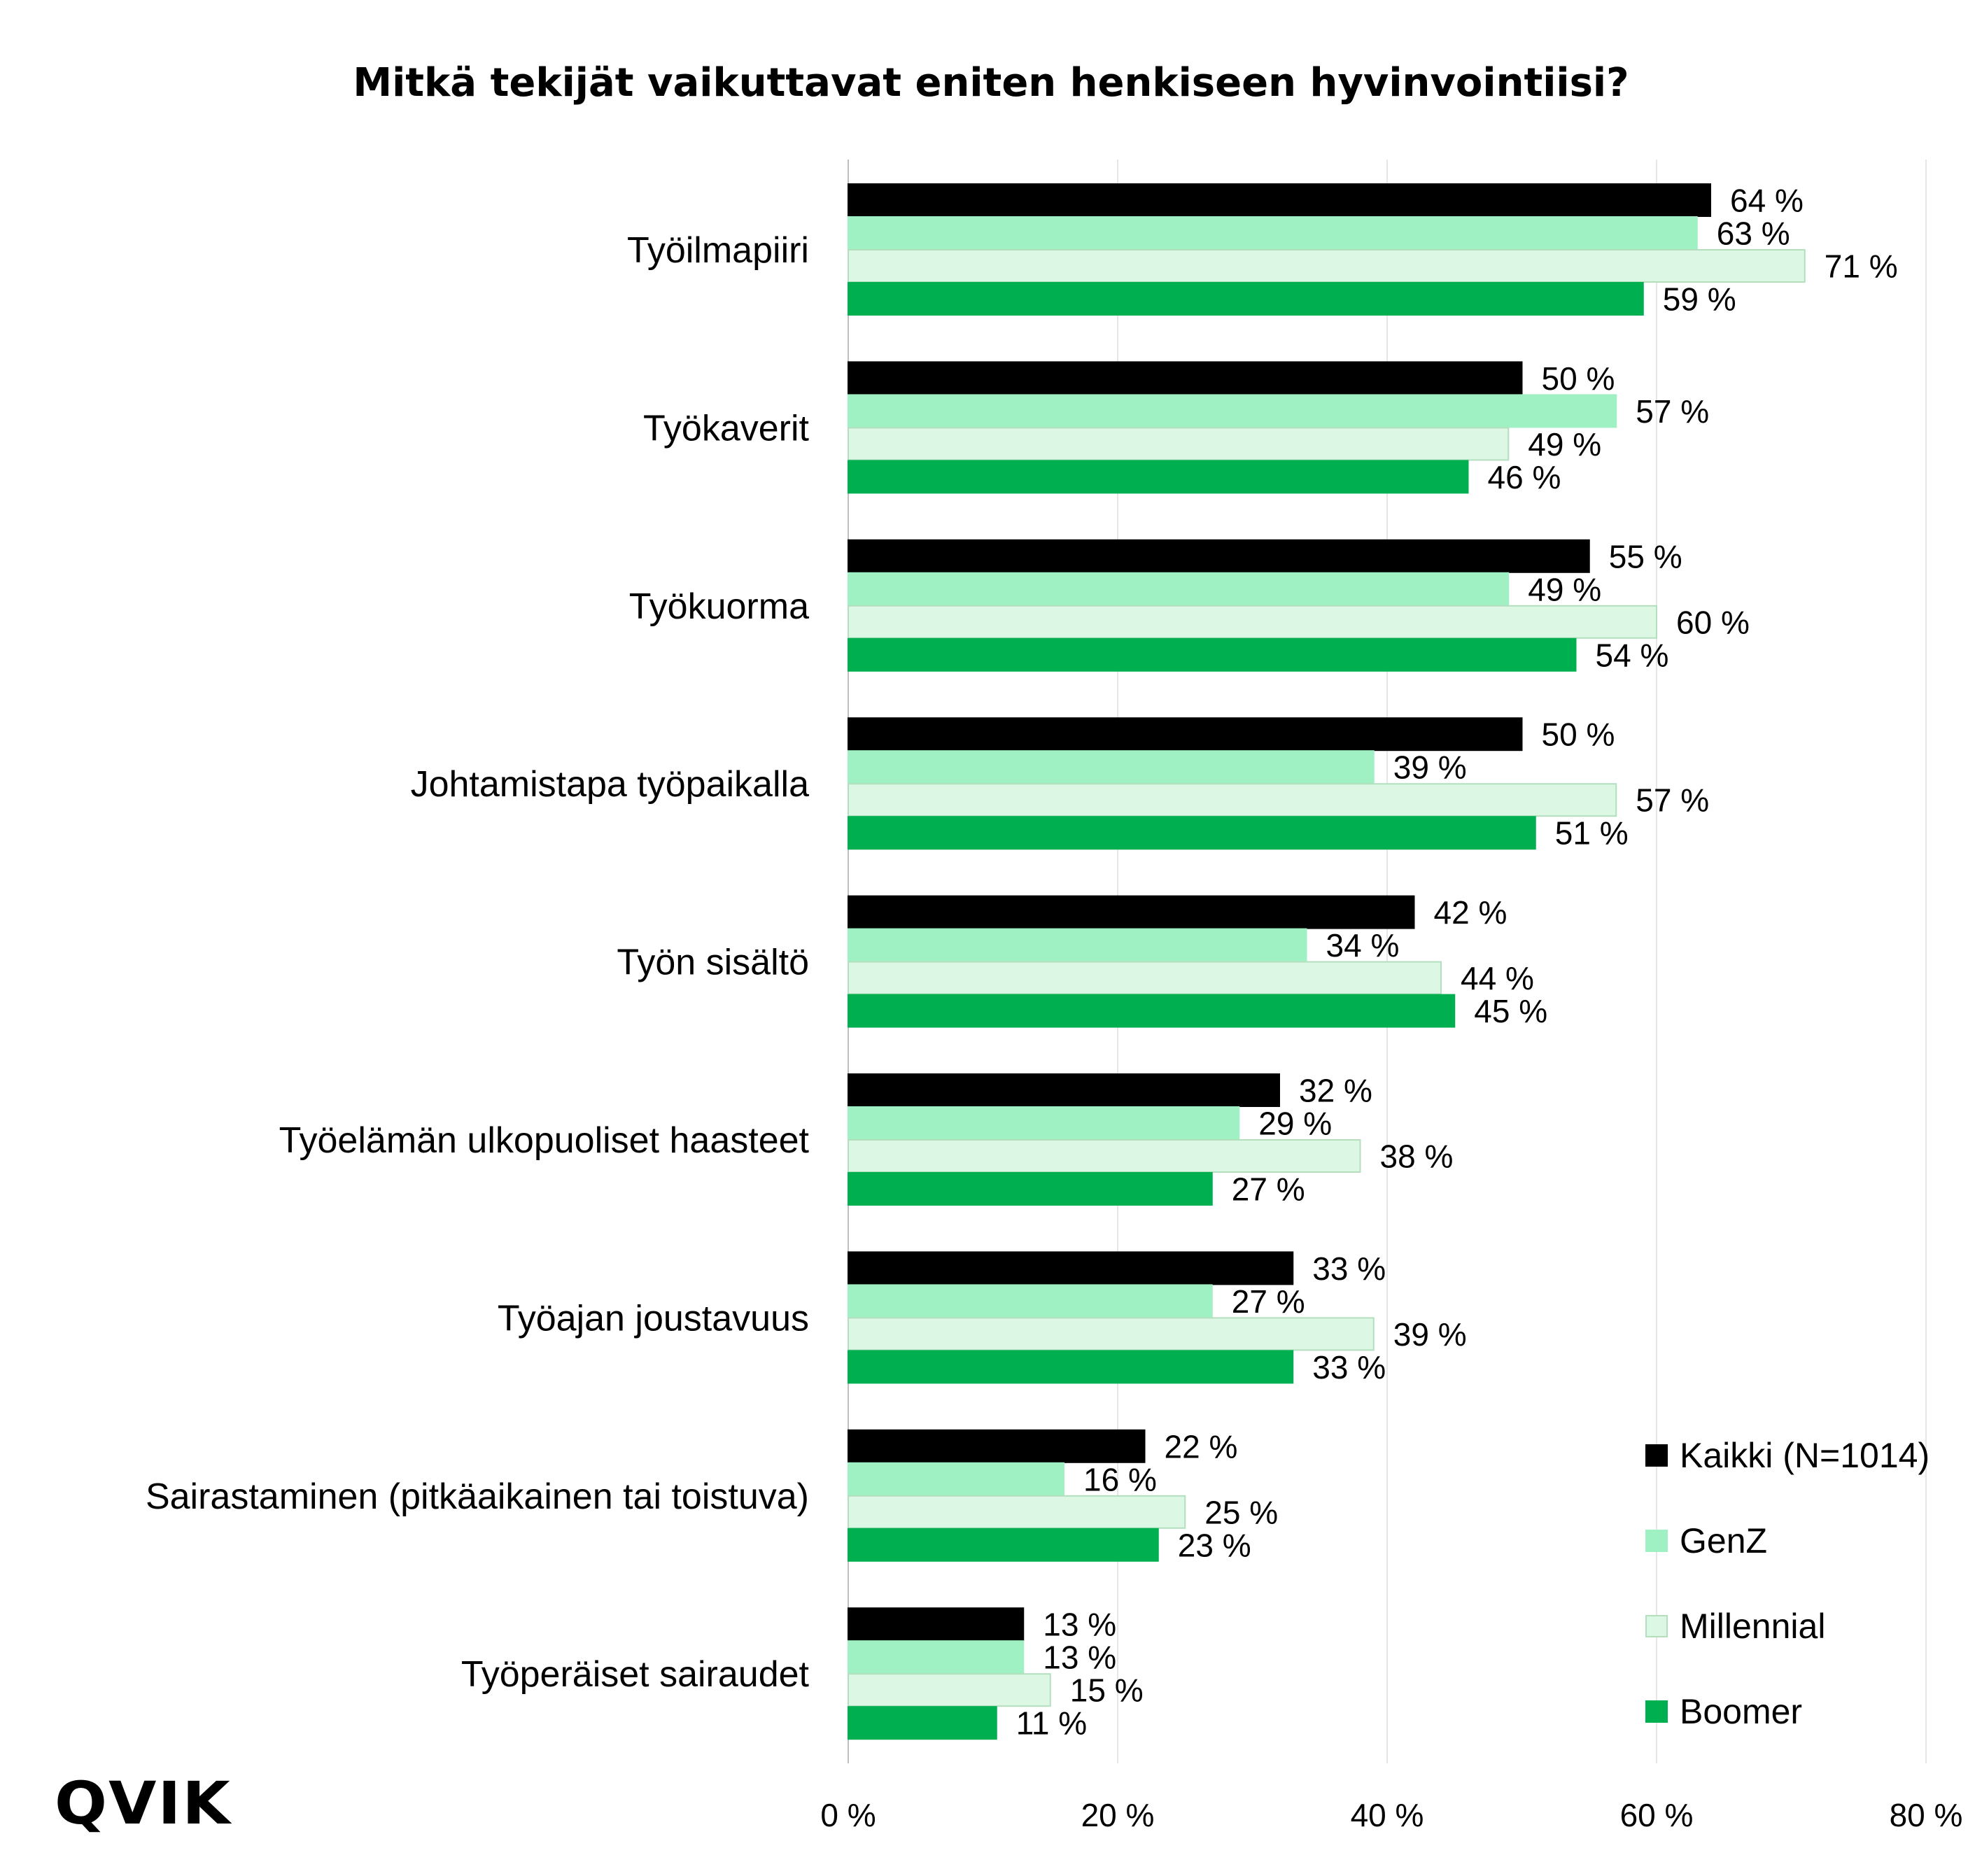 The width and height of the screenshot is (1982, 1876). I want to click on data-label: 46 %, so click(1524, 477).